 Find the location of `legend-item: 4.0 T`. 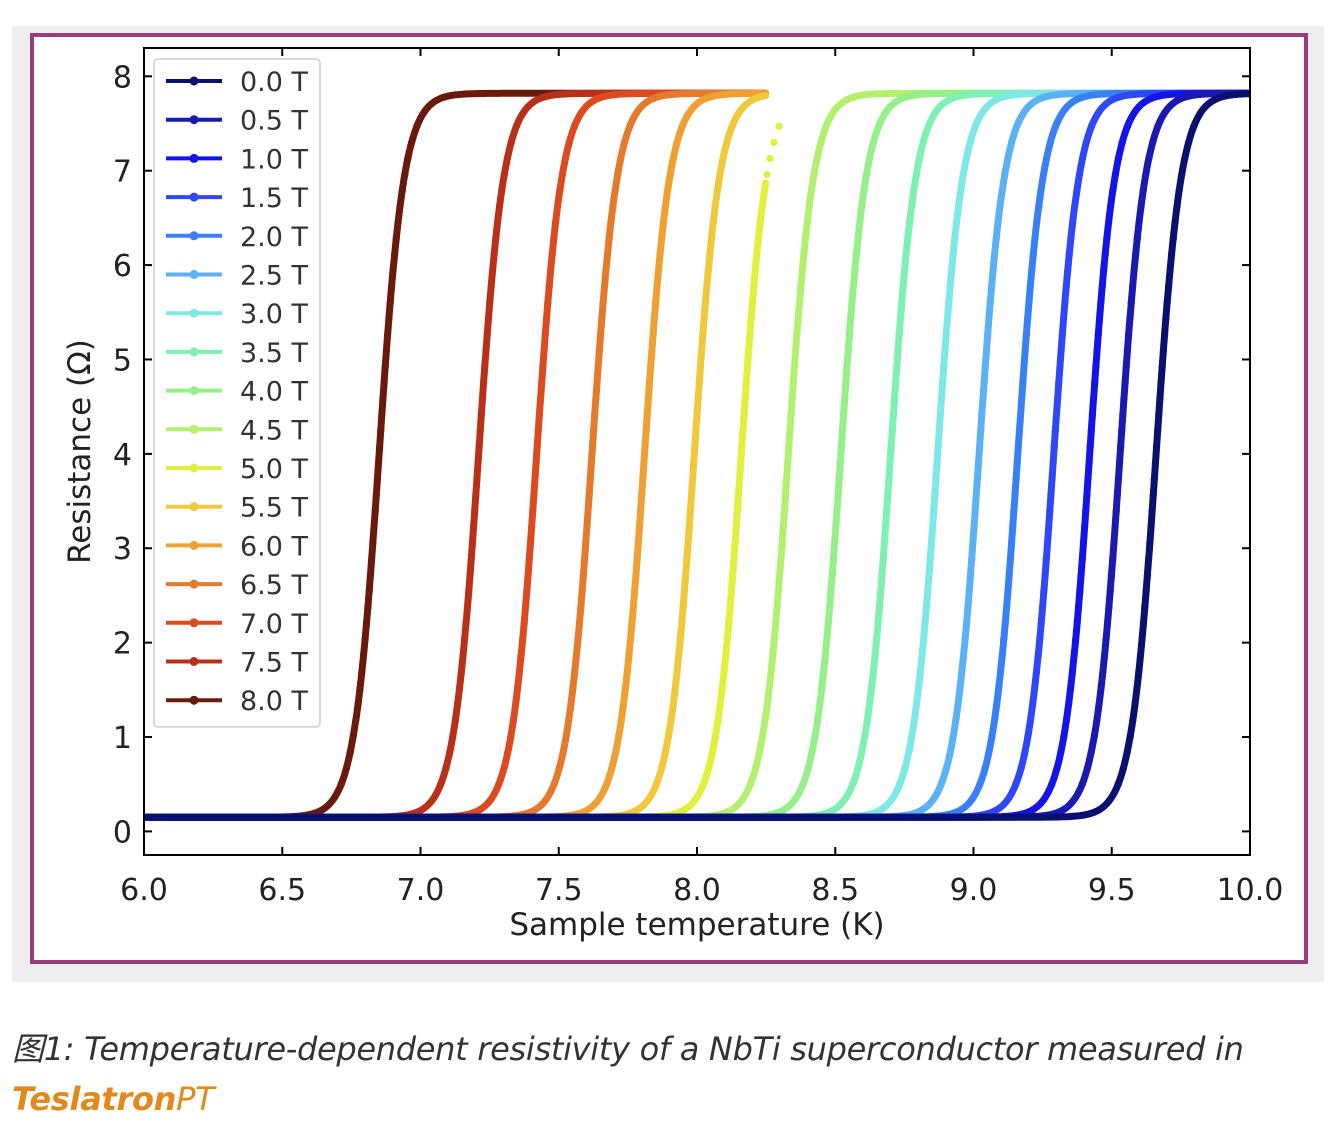

legend-item: 4.0 T is located at coordinates (237, 392).